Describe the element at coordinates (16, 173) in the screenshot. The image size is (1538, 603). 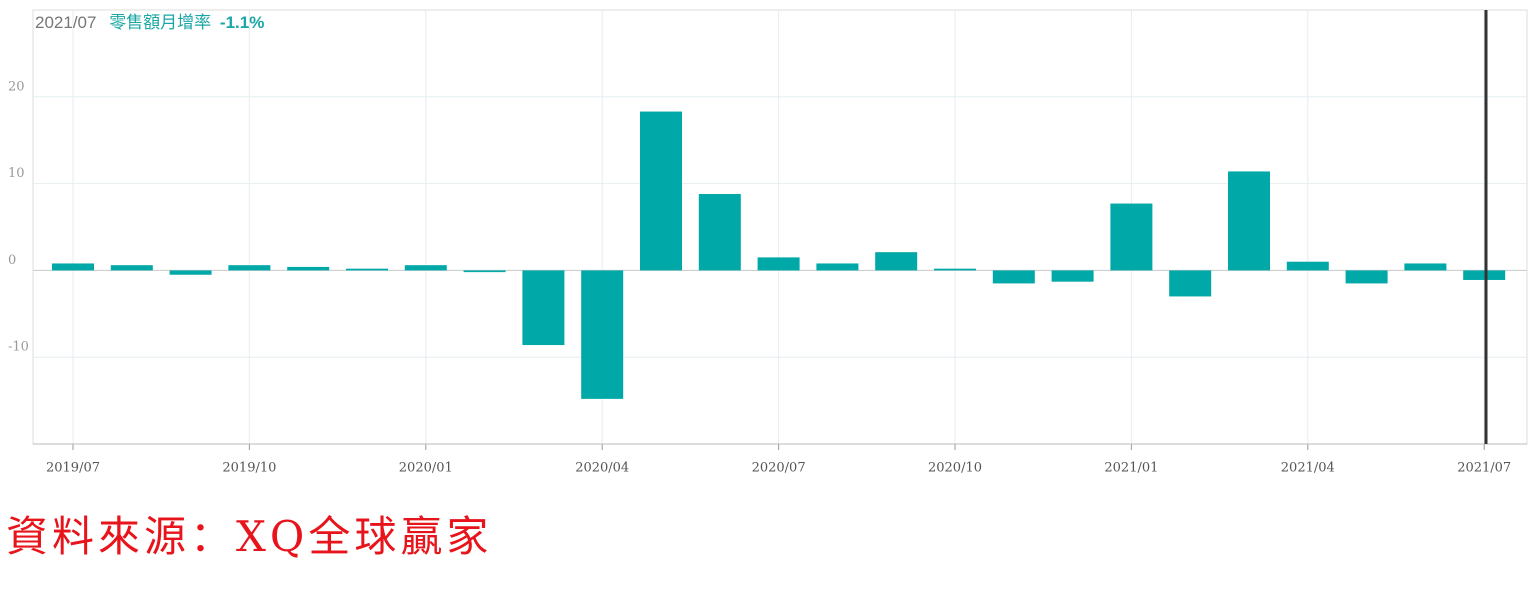
I see `y-tick-label: 10` at that location.